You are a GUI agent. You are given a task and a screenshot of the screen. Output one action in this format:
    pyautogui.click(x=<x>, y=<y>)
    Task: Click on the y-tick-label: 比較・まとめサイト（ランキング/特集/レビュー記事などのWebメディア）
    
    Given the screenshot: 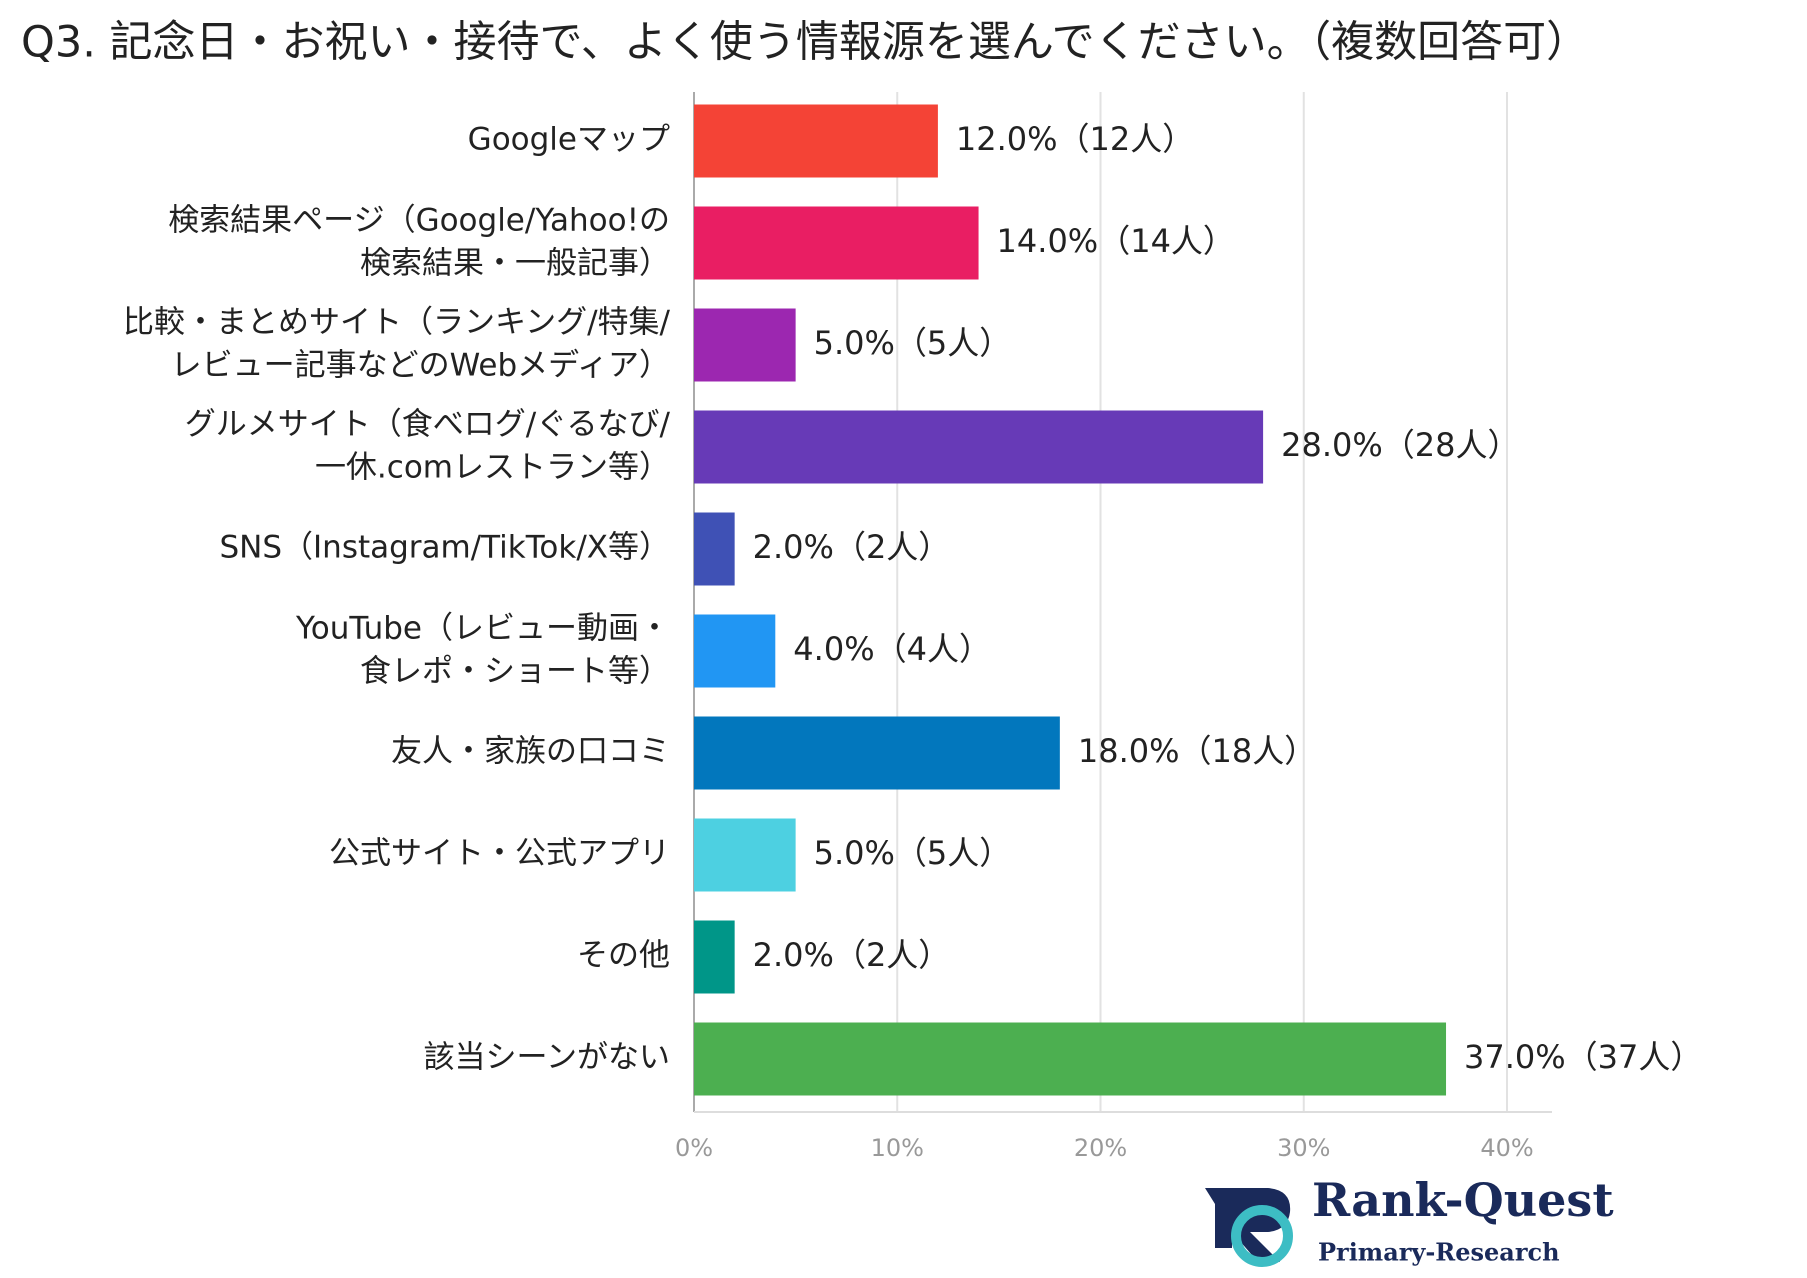 What is the action you would take?
    pyautogui.click(x=397, y=343)
    